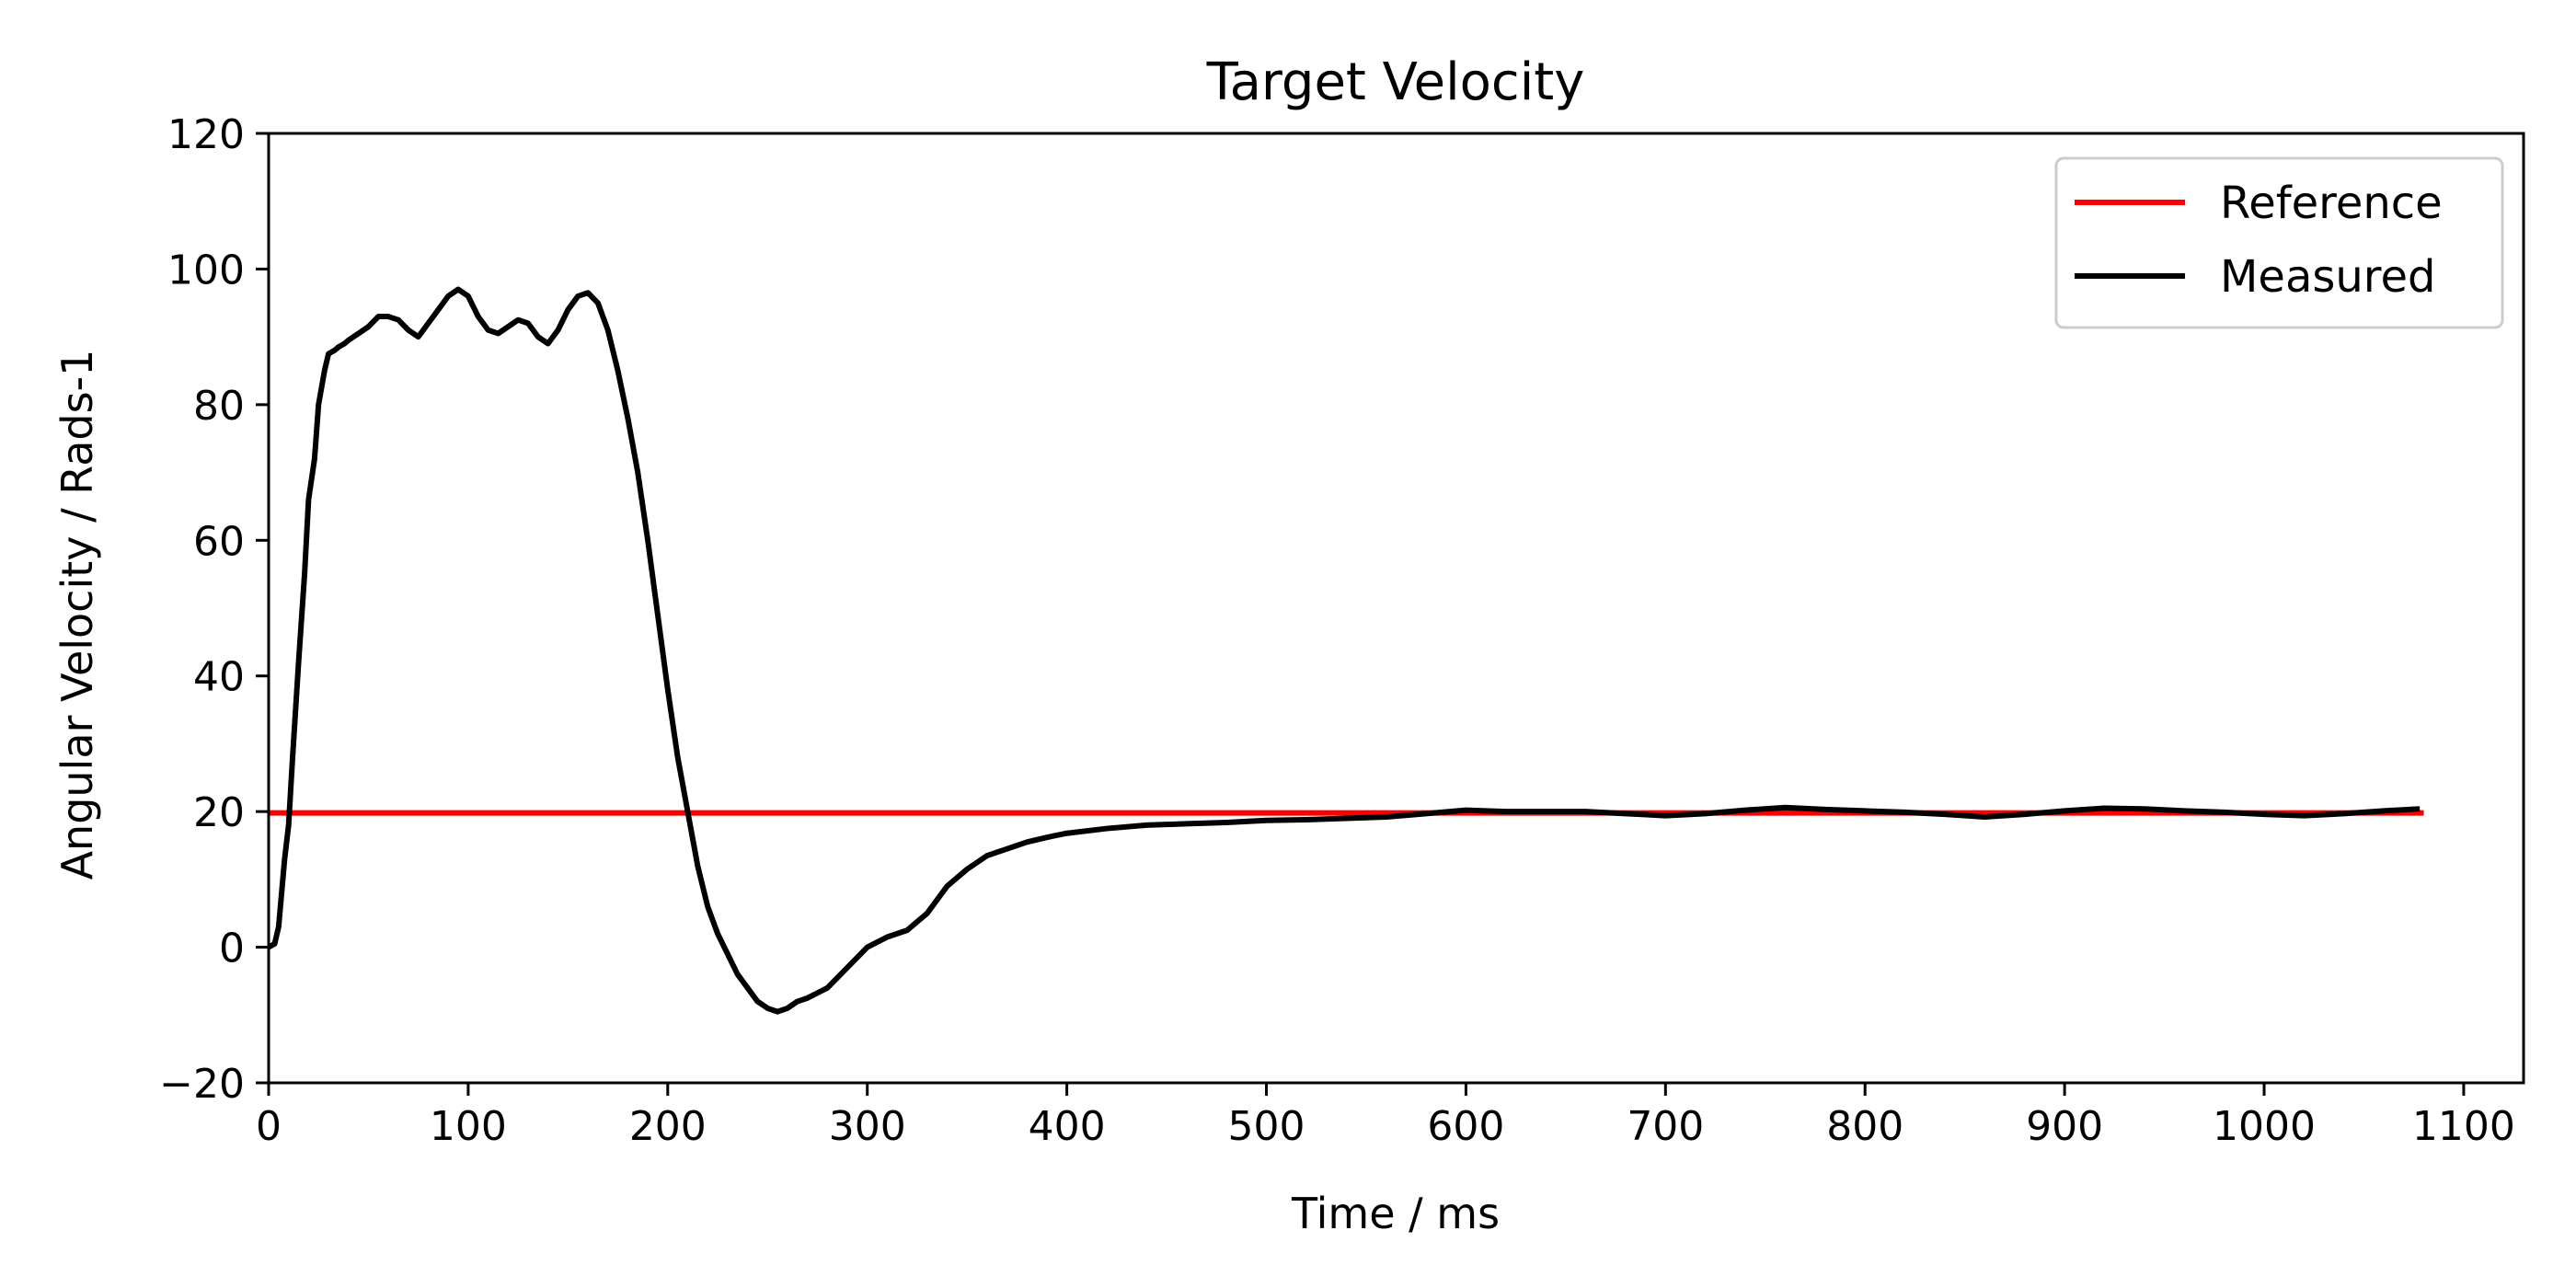 The height and width of the screenshot is (1288, 2576). What do you see at coordinates (867, 1126) in the screenshot?
I see `x-tick-label: 300` at bounding box center [867, 1126].